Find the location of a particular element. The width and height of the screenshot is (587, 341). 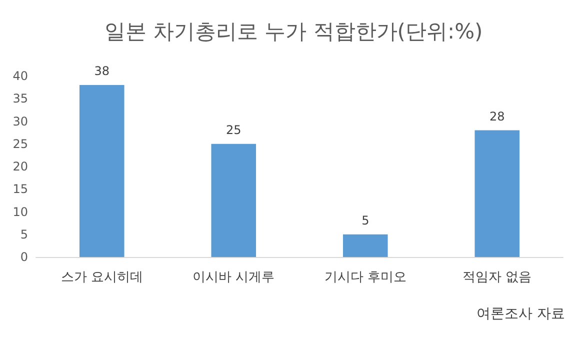

y-tick-label: 35 is located at coordinates (20, 99).